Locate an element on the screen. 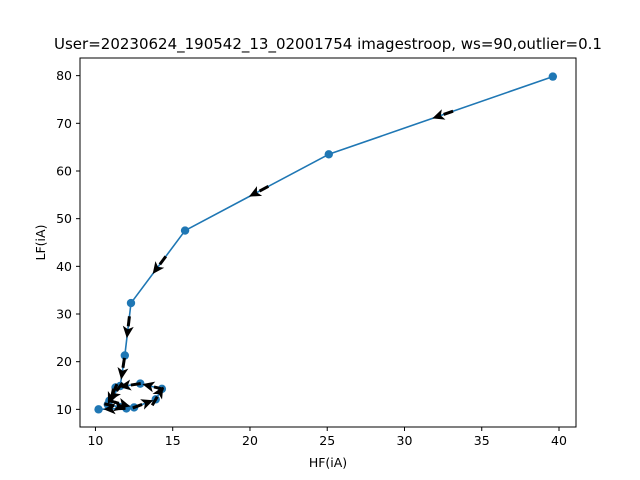  y-tick-label: 10 is located at coordinates (64, 409).